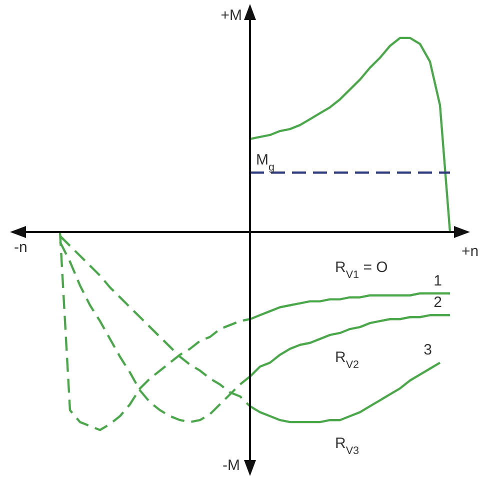  Describe the element at coordinates (347, 446) in the screenshot. I see `text: R$_{V3}$` at that location.